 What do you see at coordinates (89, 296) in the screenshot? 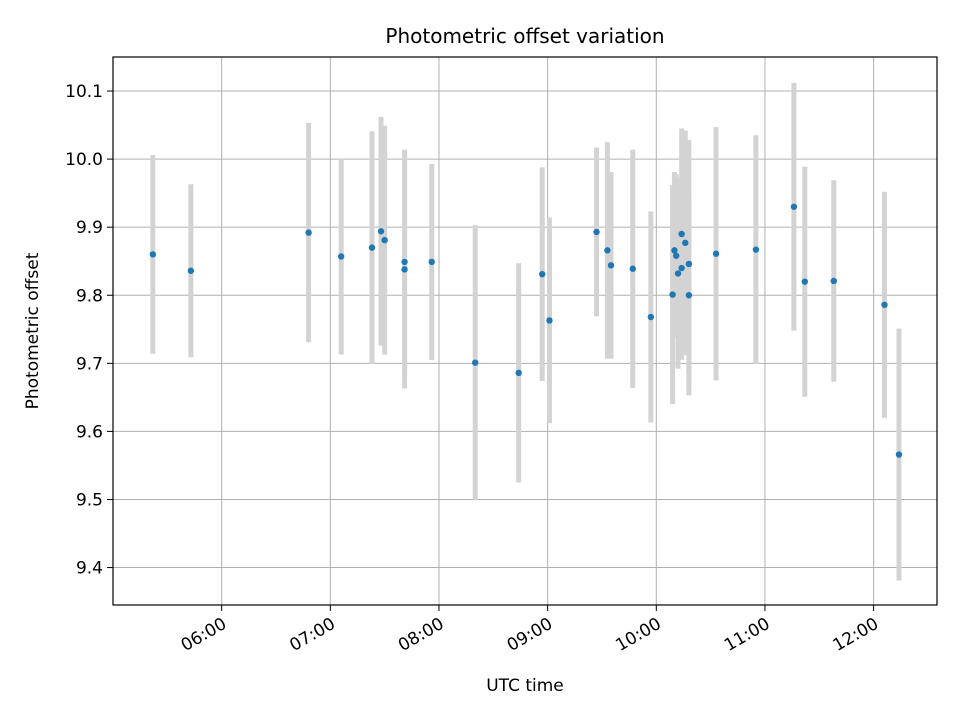
I see `y-tick-label: 9.8` at bounding box center [89, 296].